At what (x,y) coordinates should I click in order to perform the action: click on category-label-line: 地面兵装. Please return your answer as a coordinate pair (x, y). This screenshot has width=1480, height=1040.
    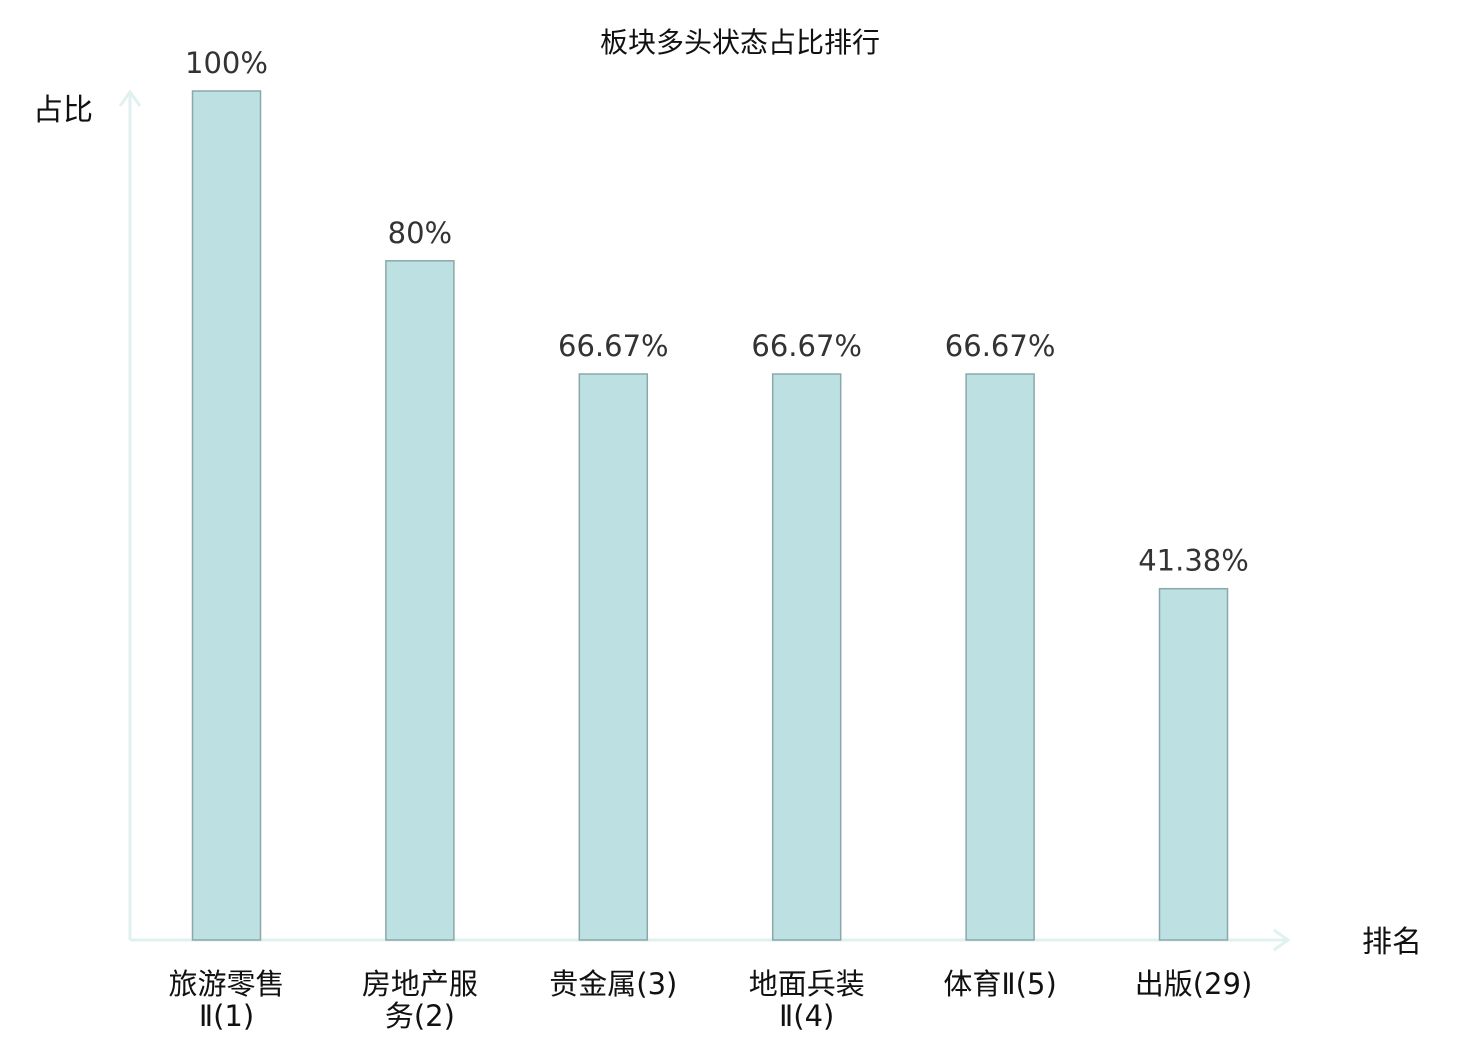
    Looking at the image, I should click on (807, 984).